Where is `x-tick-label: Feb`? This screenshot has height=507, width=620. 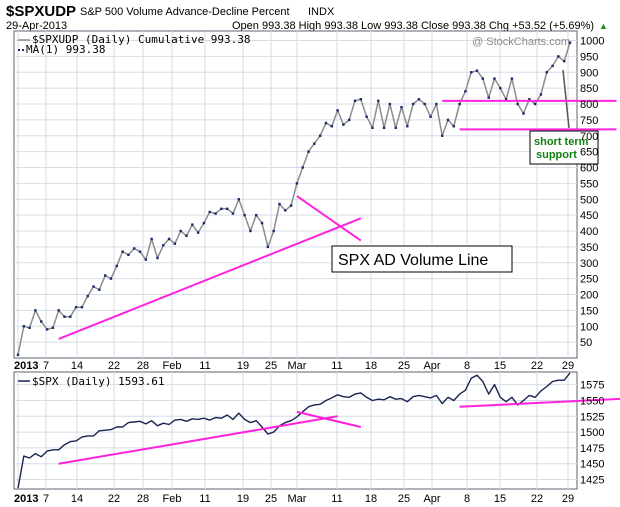
x-tick-label: Feb is located at coordinates (172, 366).